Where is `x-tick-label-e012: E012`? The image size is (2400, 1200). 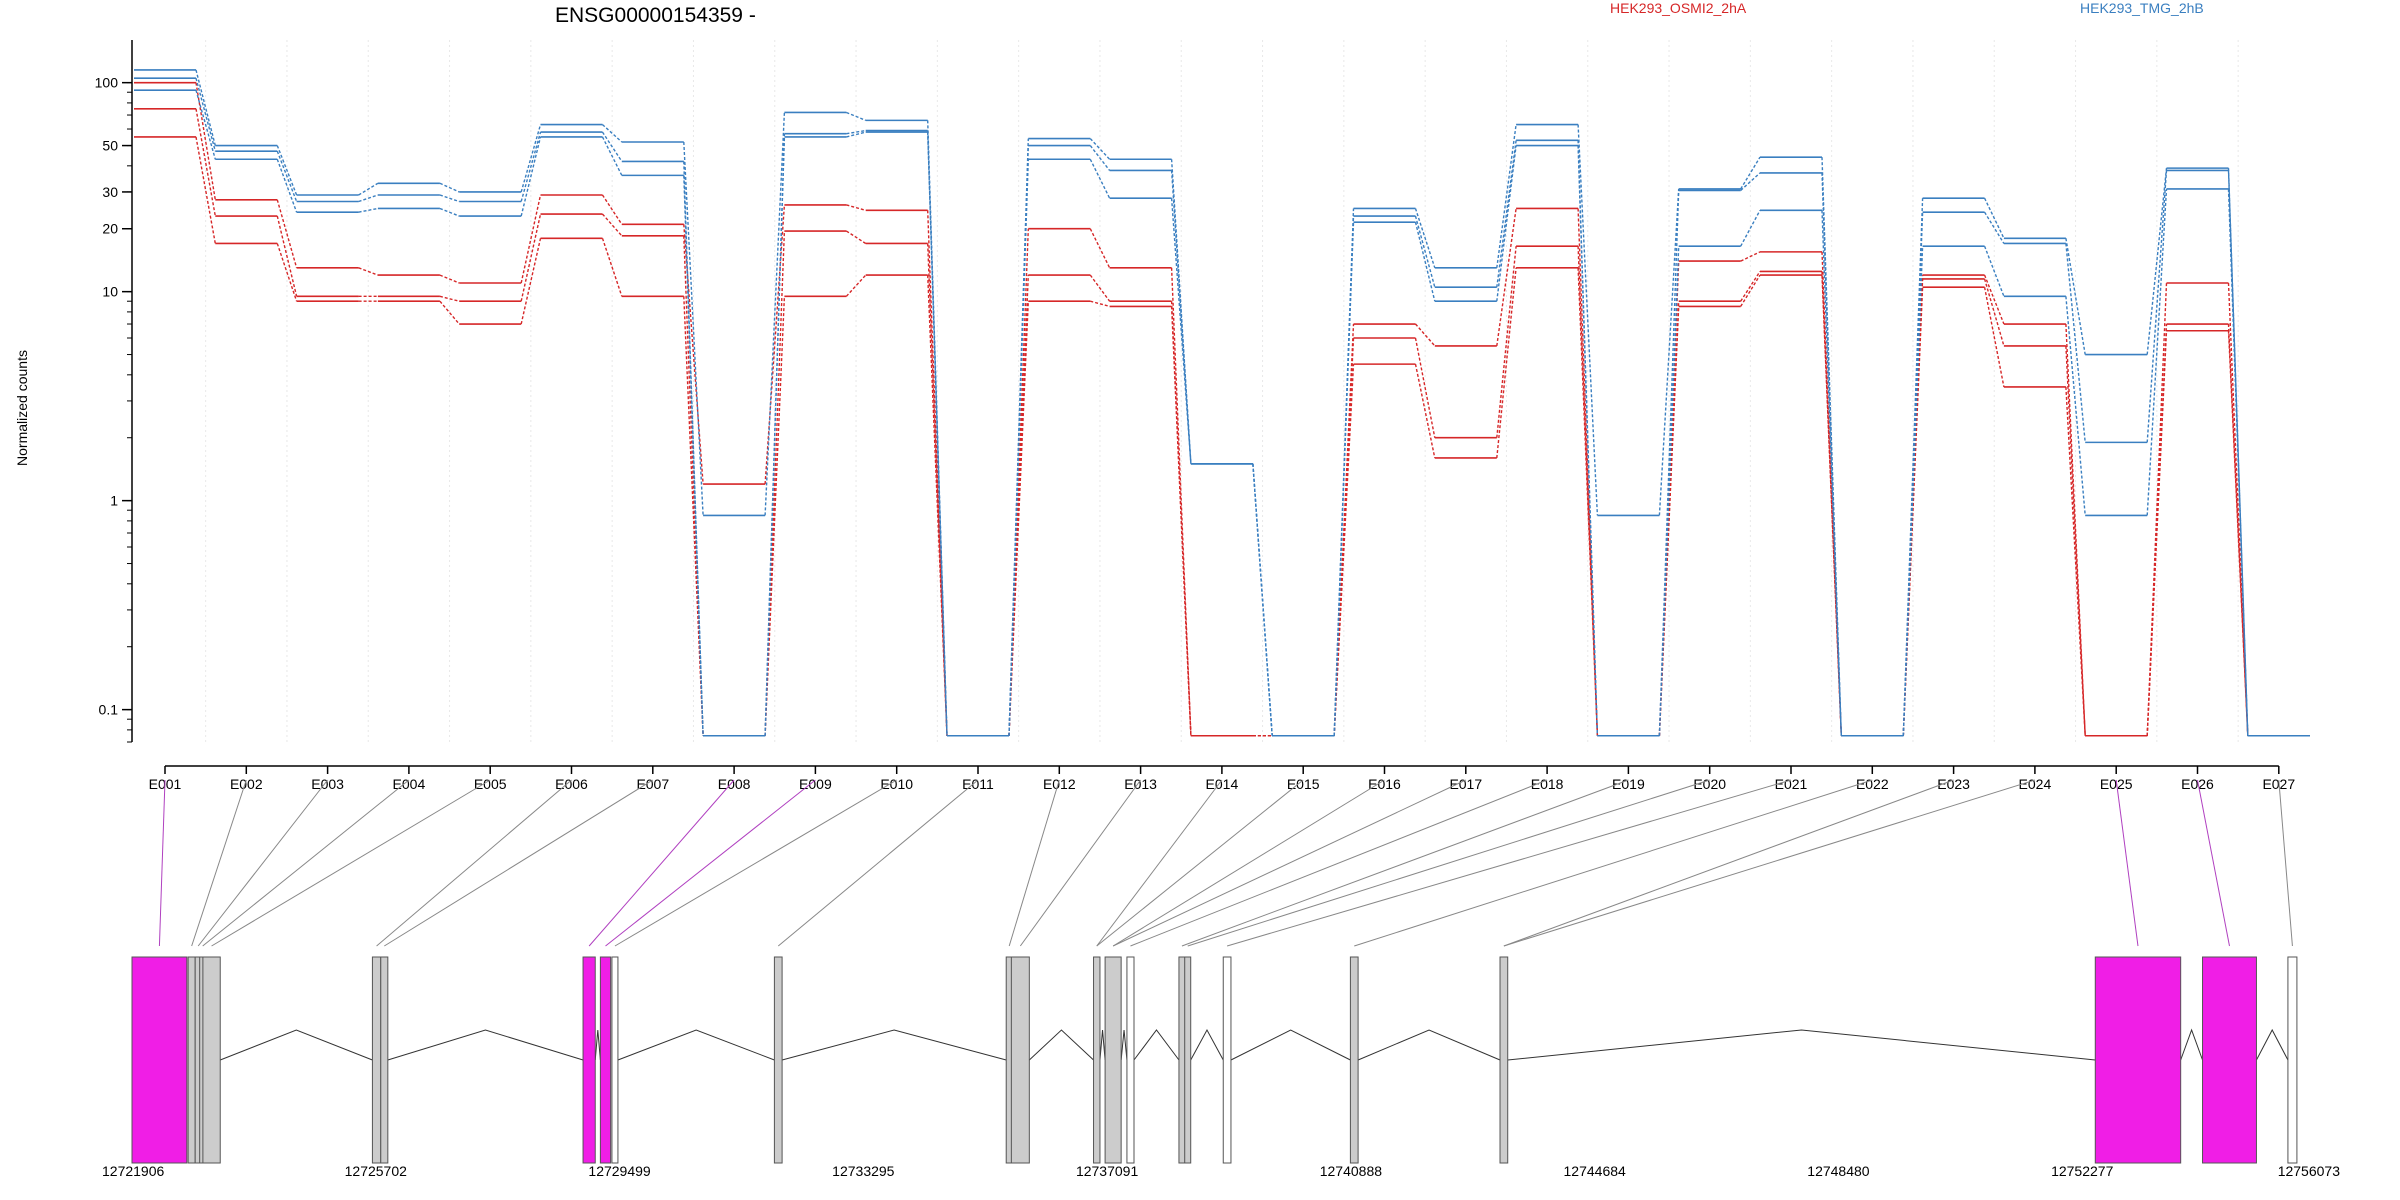
x-tick-label-e012: E012 is located at coordinates (1059, 784).